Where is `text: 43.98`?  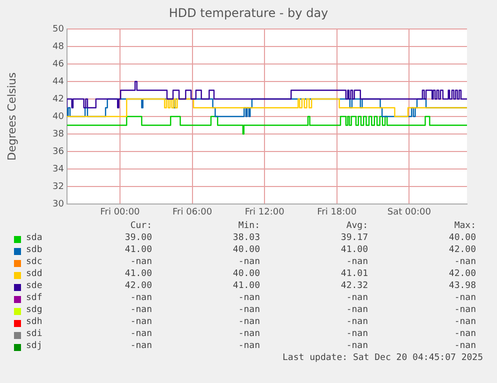 text: 43.98 is located at coordinates (462, 286).